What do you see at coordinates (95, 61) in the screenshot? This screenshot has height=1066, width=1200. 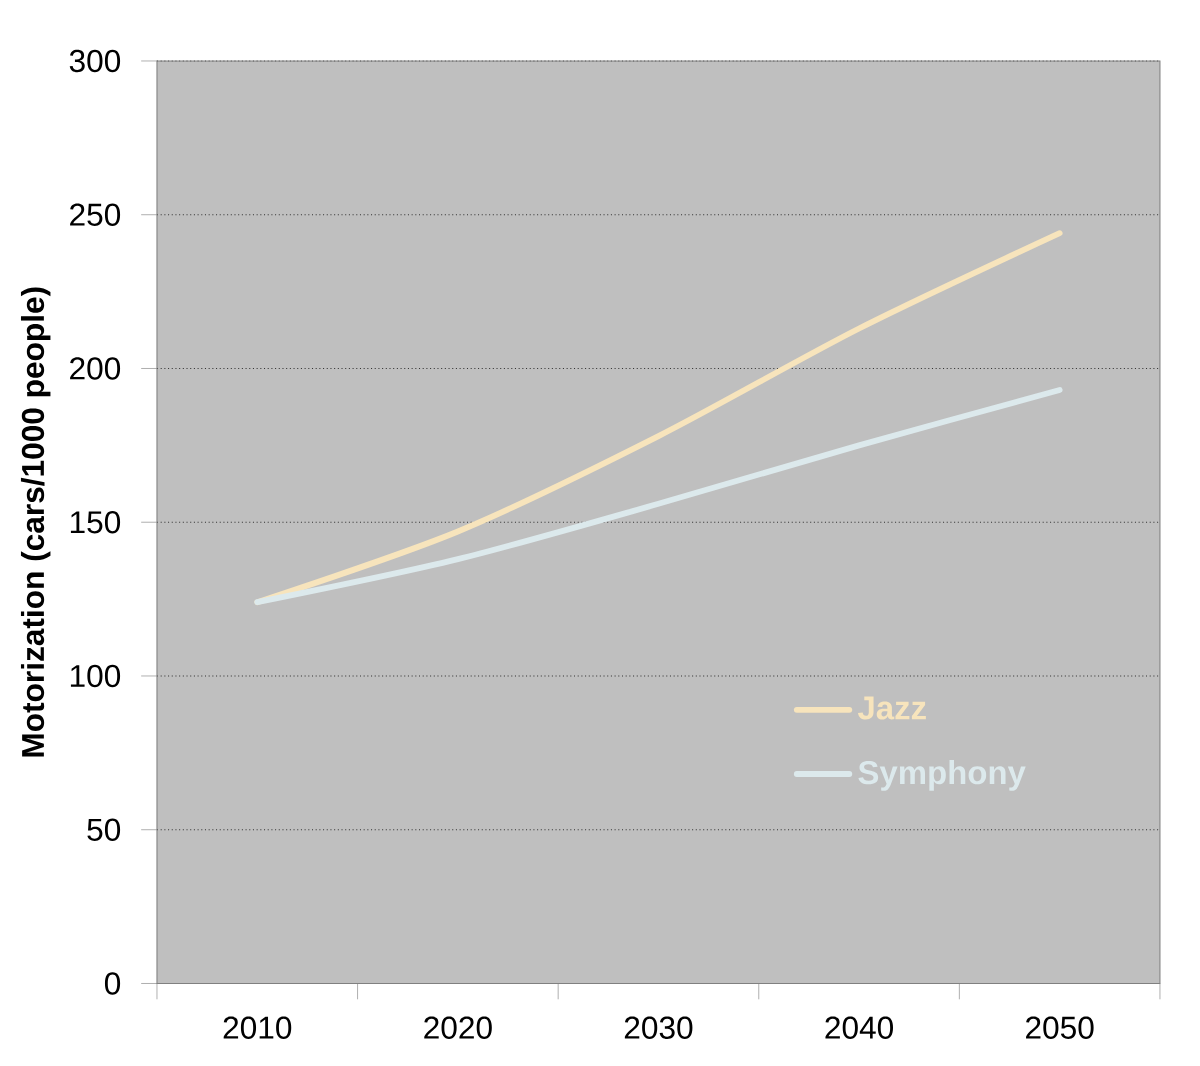 I see `y-tick-label: 300` at bounding box center [95, 61].